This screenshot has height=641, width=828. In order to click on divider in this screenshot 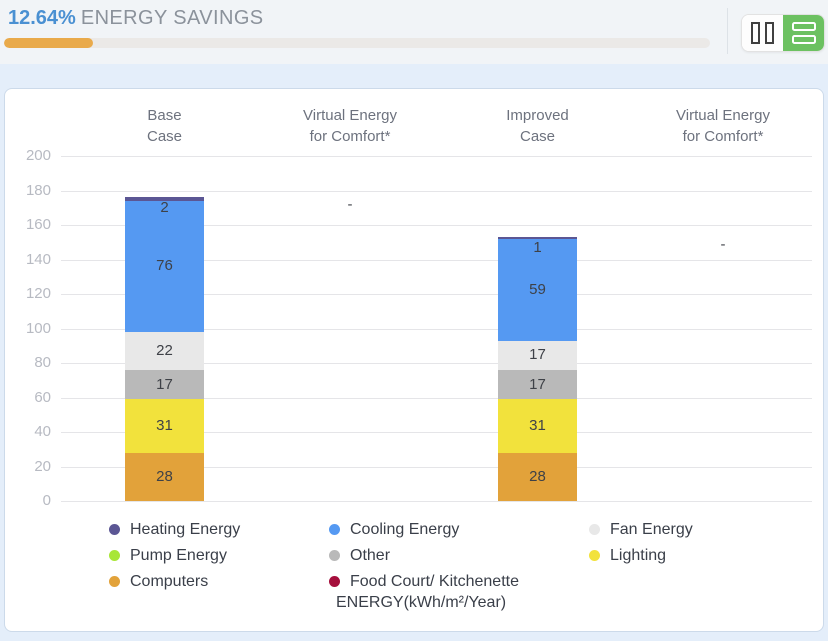, I will do `click(727, 31)`.